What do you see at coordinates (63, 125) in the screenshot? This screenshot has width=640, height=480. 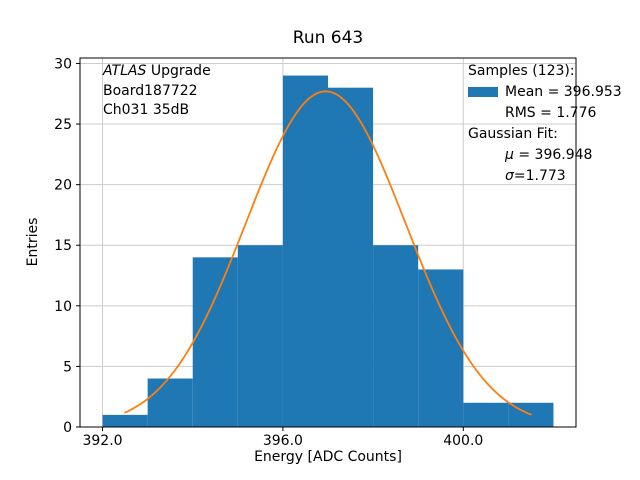 I see `y-tick-label: 25` at bounding box center [63, 125].